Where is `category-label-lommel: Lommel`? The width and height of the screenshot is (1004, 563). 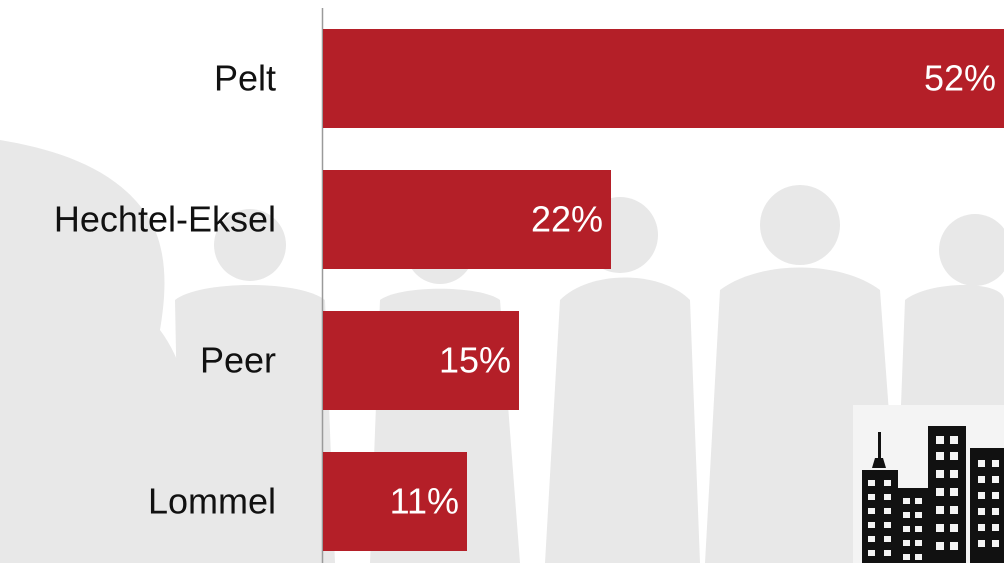 category-label-lommel: Lommel is located at coordinates (212, 501).